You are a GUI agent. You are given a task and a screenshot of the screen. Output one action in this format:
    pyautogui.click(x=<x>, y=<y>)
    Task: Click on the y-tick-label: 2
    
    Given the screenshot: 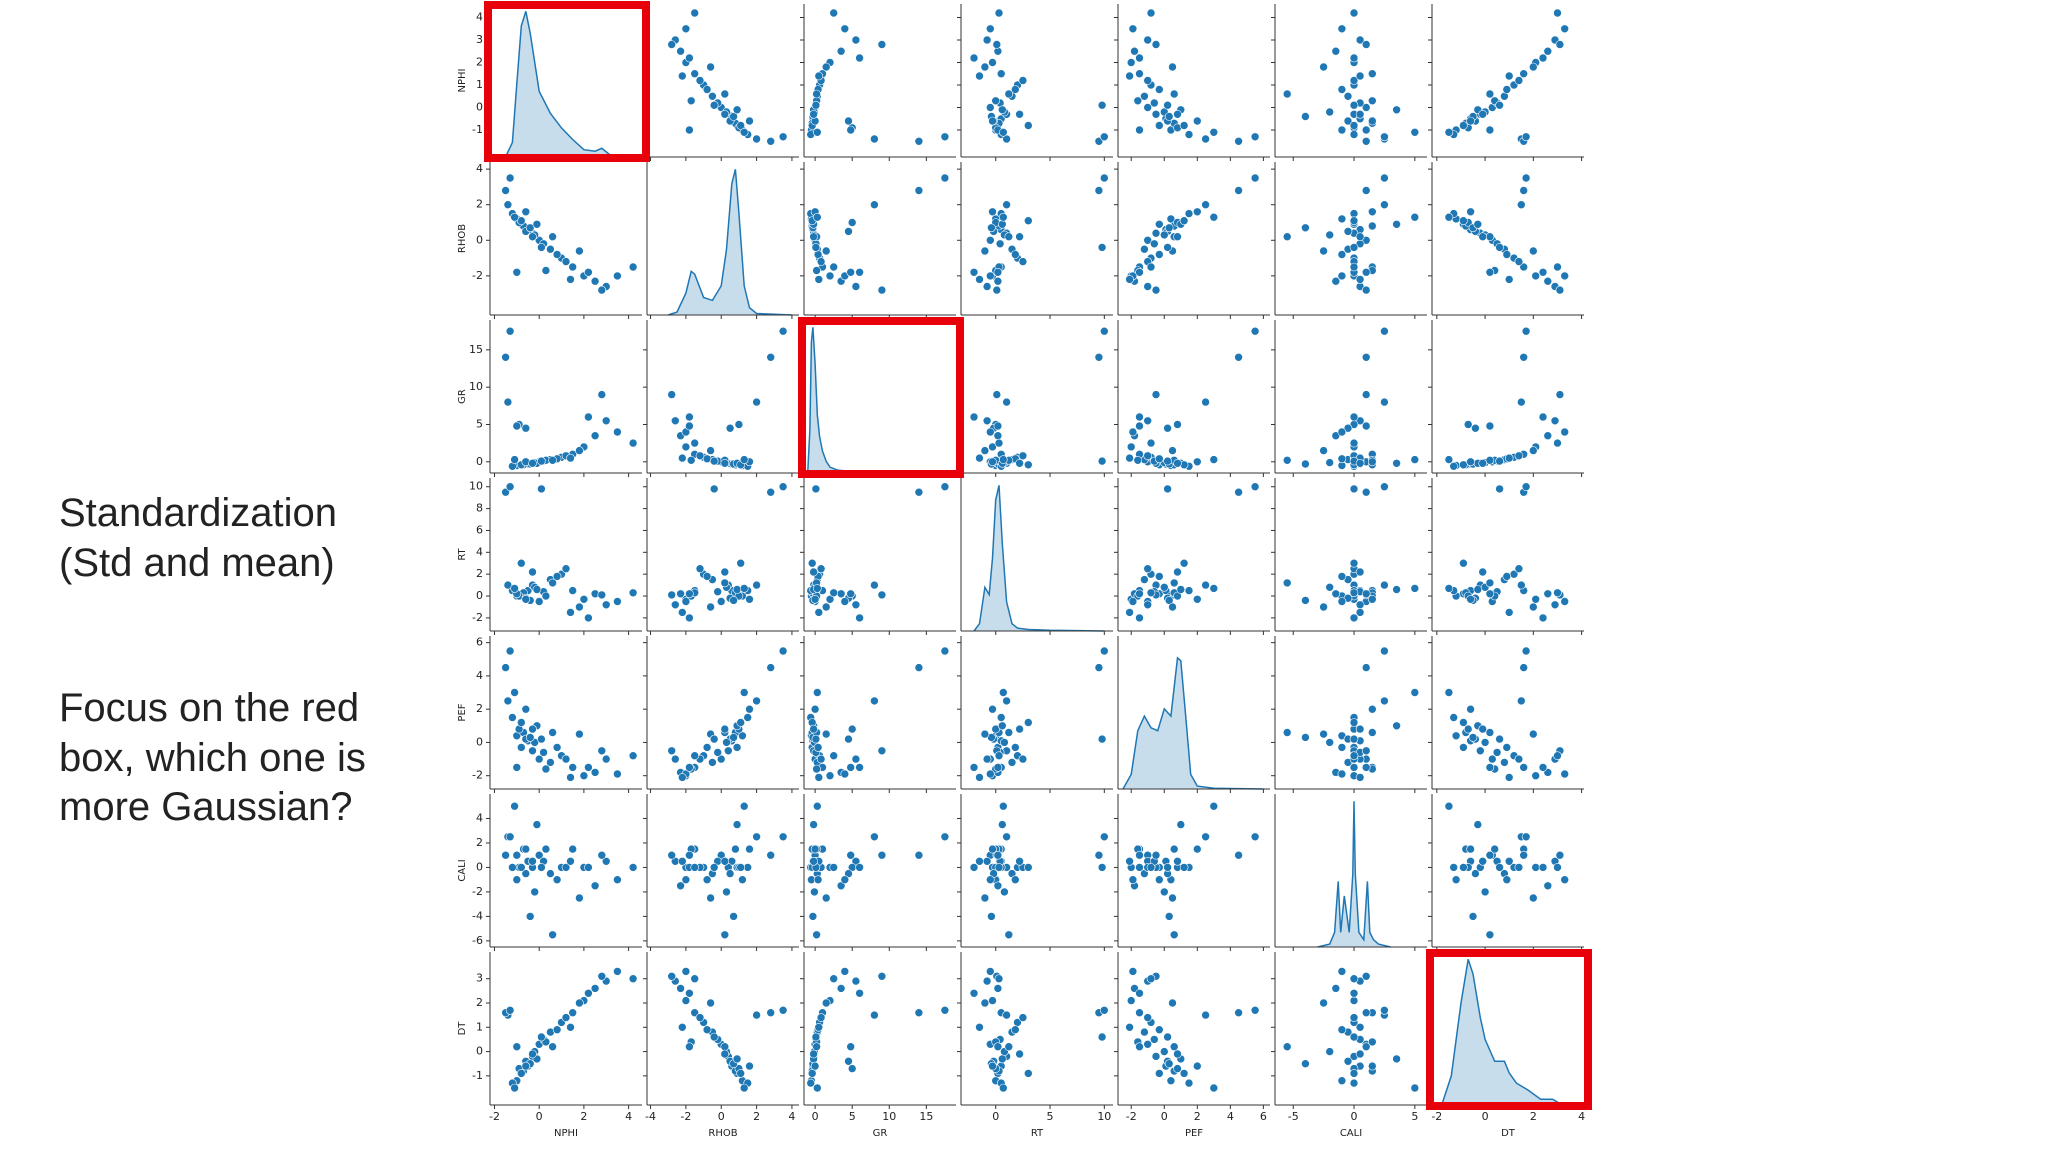 What is the action you would take?
    pyautogui.click(x=479, y=708)
    